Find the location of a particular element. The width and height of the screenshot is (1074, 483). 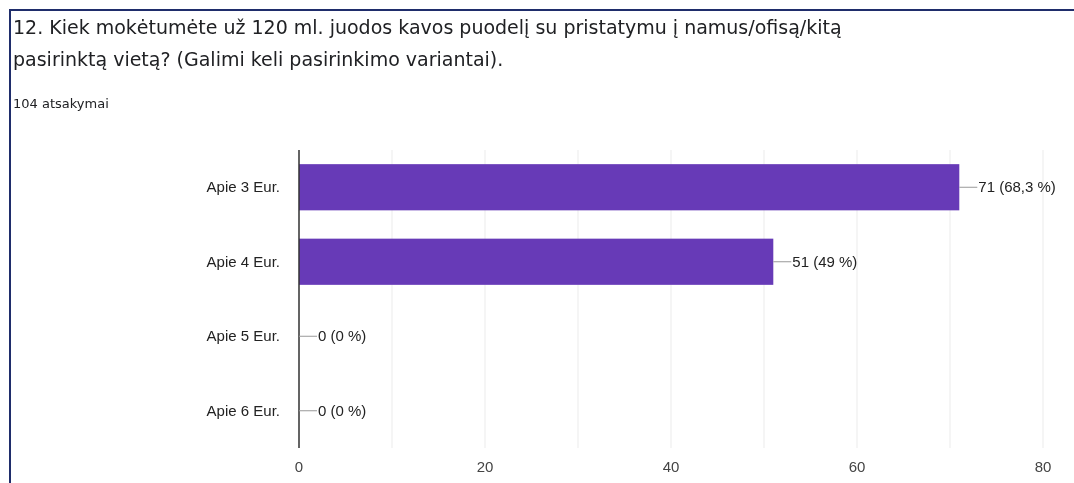

y-tick-label: Apie 5 Eur. is located at coordinates (243, 336).